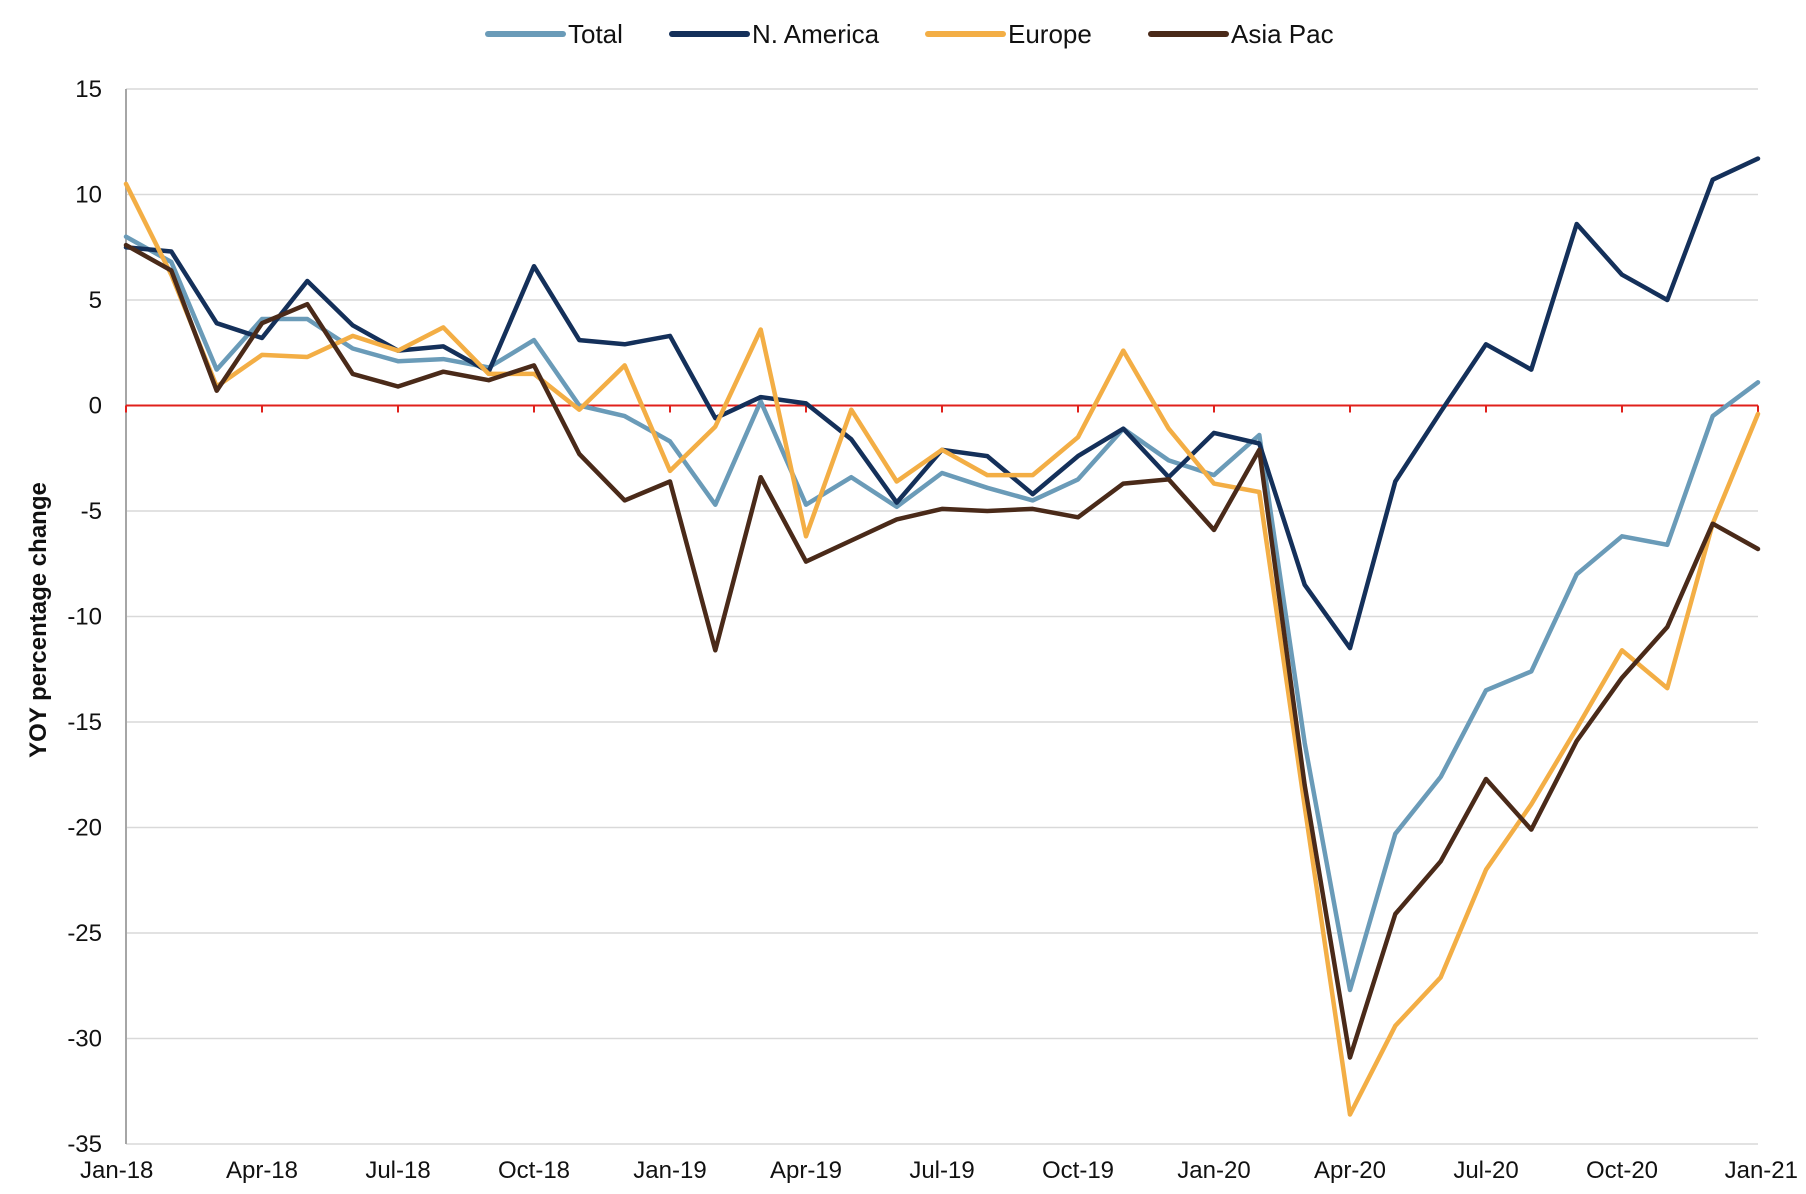  I want to click on y-axis-label: YOY percentage change, so click(38, 620).